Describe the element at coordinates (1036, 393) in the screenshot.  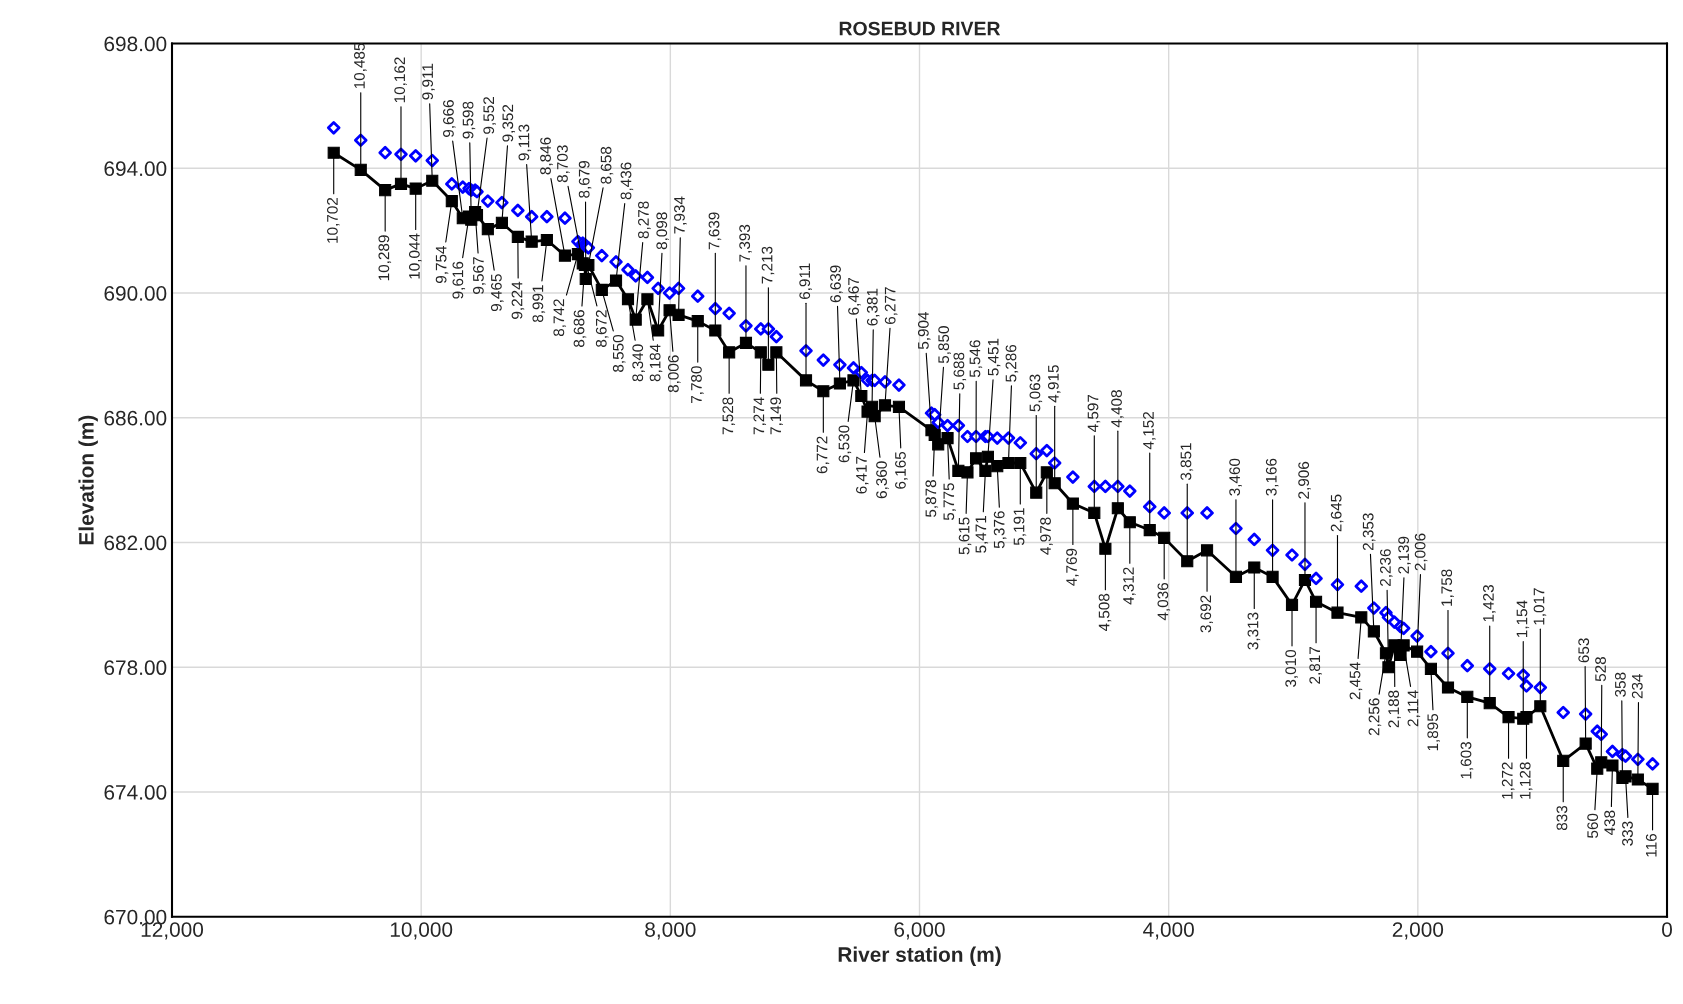
I see `annotation: 5,063` at that location.